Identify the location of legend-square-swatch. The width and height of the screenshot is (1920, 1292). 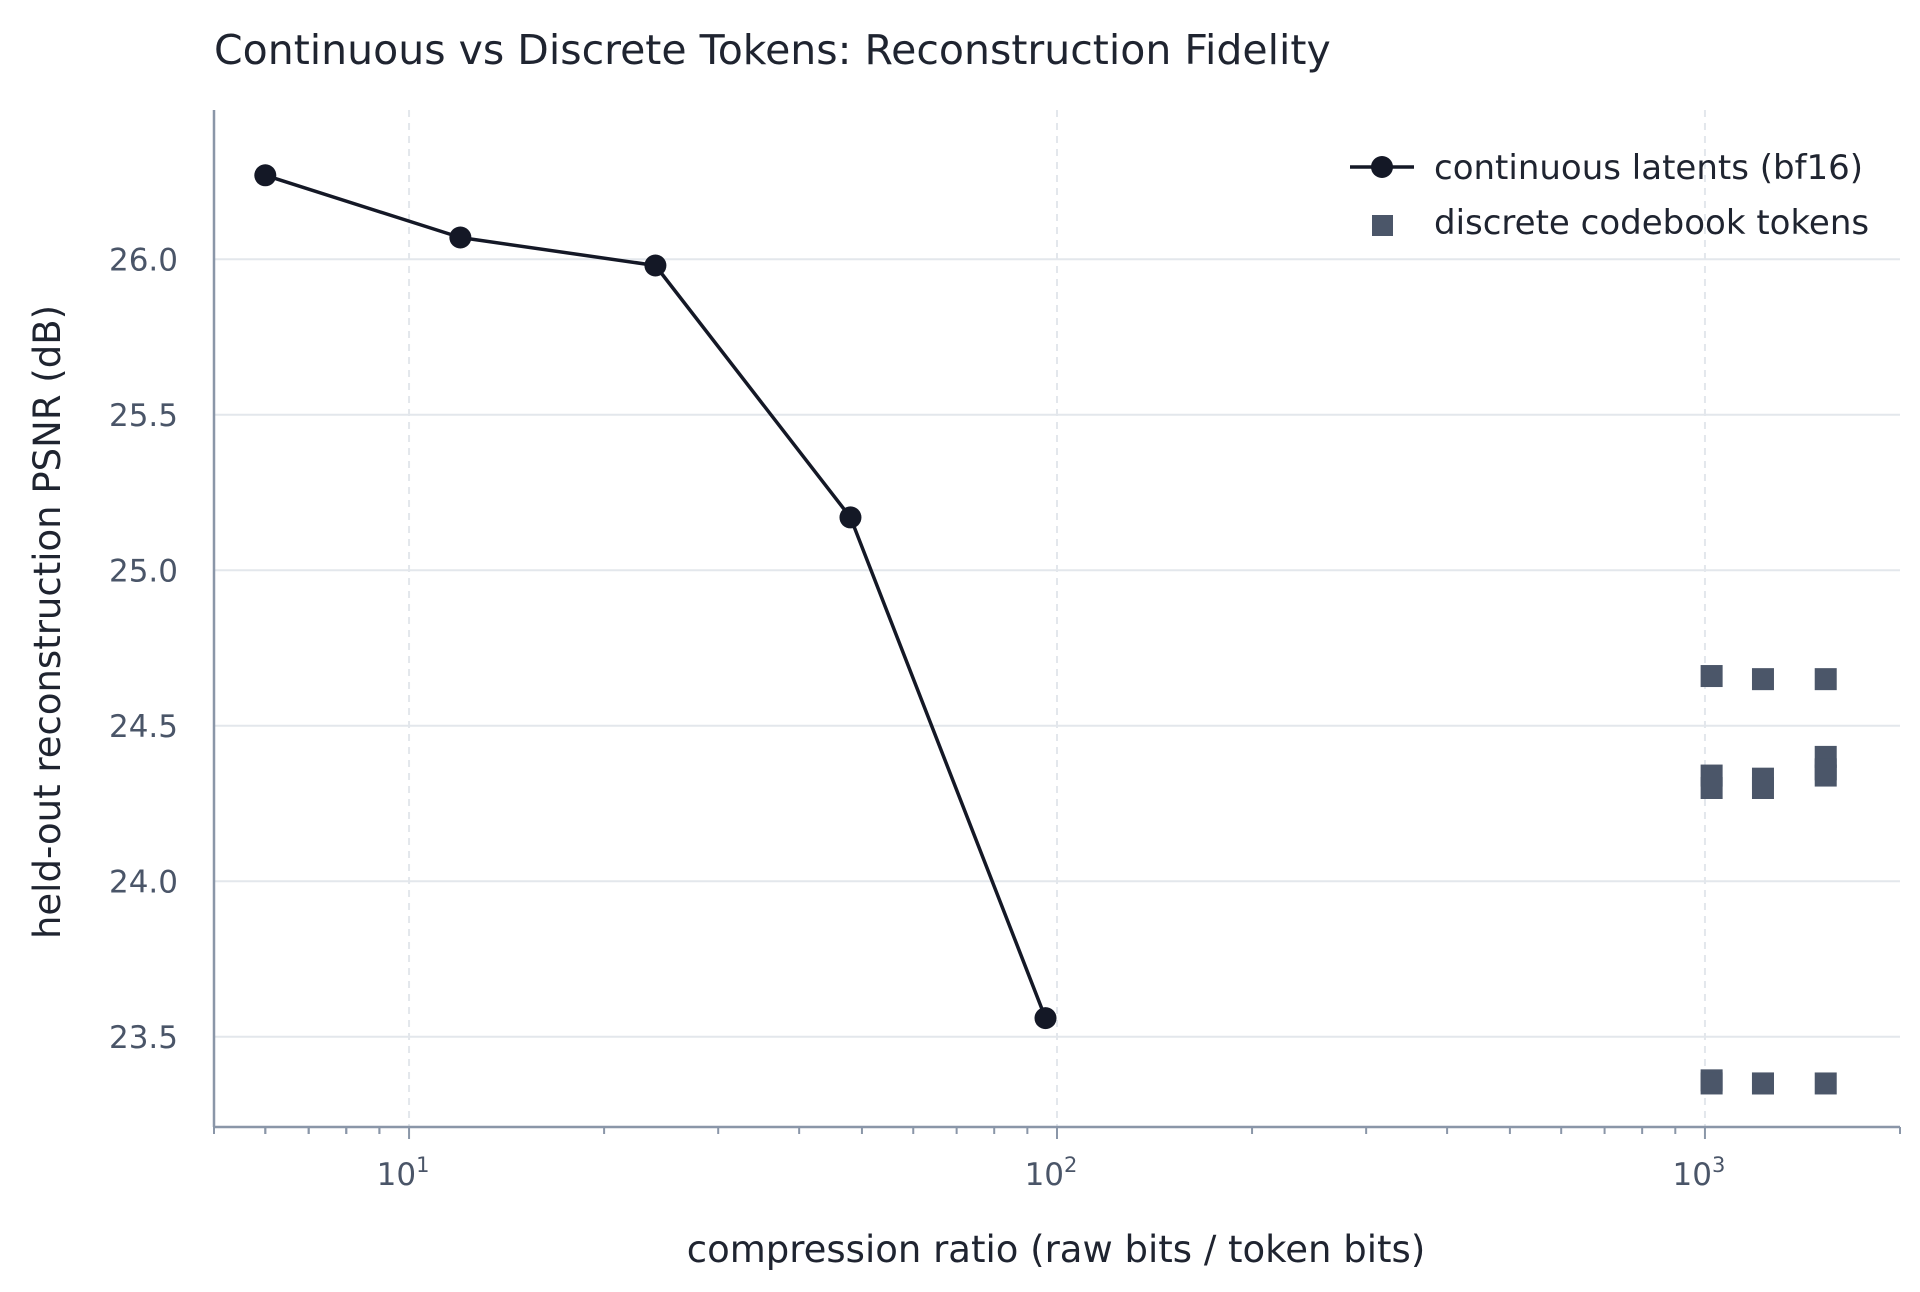
(1382, 225).